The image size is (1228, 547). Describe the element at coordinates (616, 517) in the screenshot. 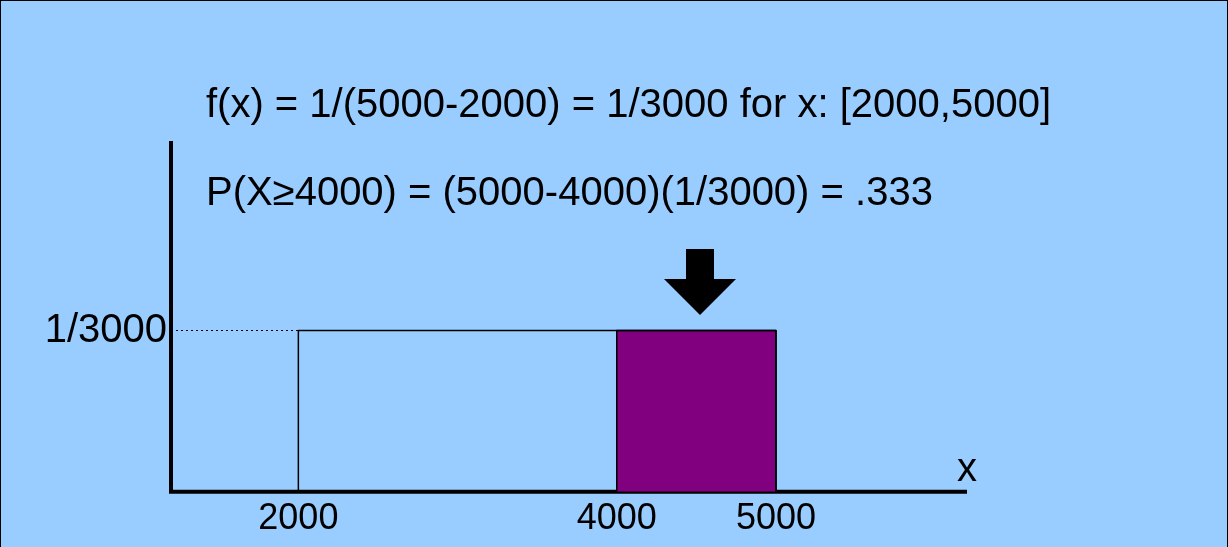

I see `x-tick-label: 4000` at that location.